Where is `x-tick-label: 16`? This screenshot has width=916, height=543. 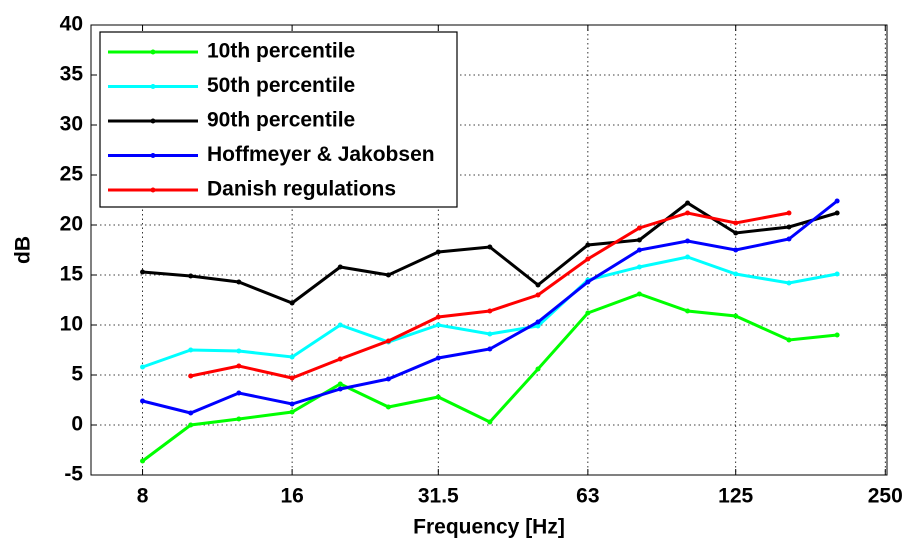
x-tick-label: 16 is located at coordinates (291, 496).